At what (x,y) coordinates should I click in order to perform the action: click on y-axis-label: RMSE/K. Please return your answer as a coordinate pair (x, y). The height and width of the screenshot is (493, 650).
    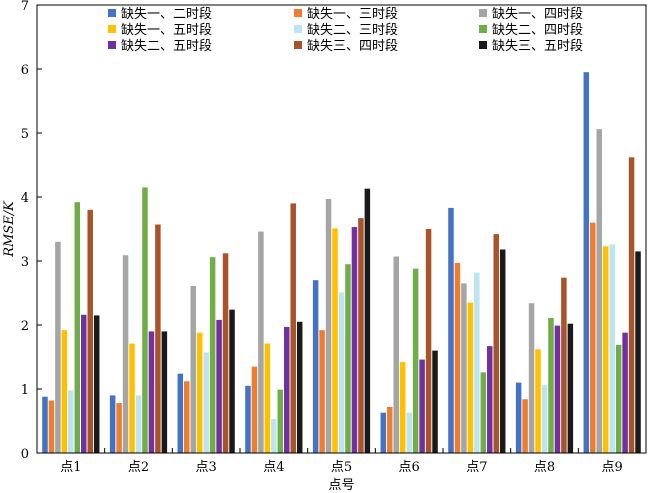
    Looking at the image, I should click on (9, 229).